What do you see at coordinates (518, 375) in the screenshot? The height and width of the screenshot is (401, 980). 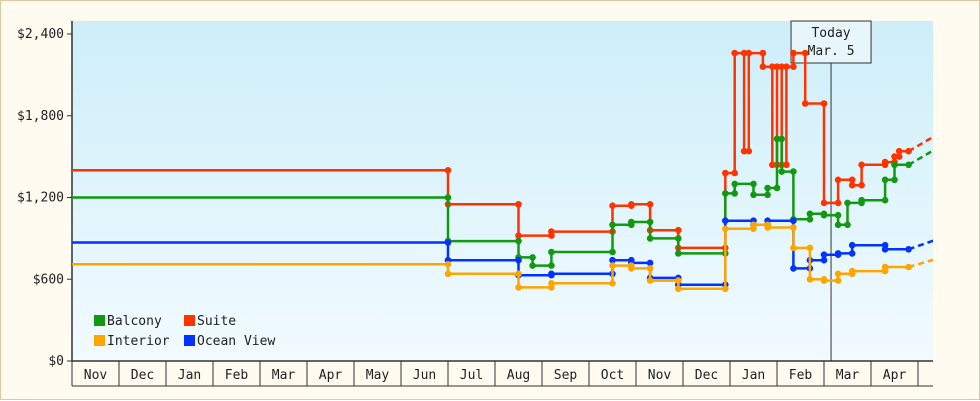 I see `month-label: Aug` at bounding box center [518, 375].